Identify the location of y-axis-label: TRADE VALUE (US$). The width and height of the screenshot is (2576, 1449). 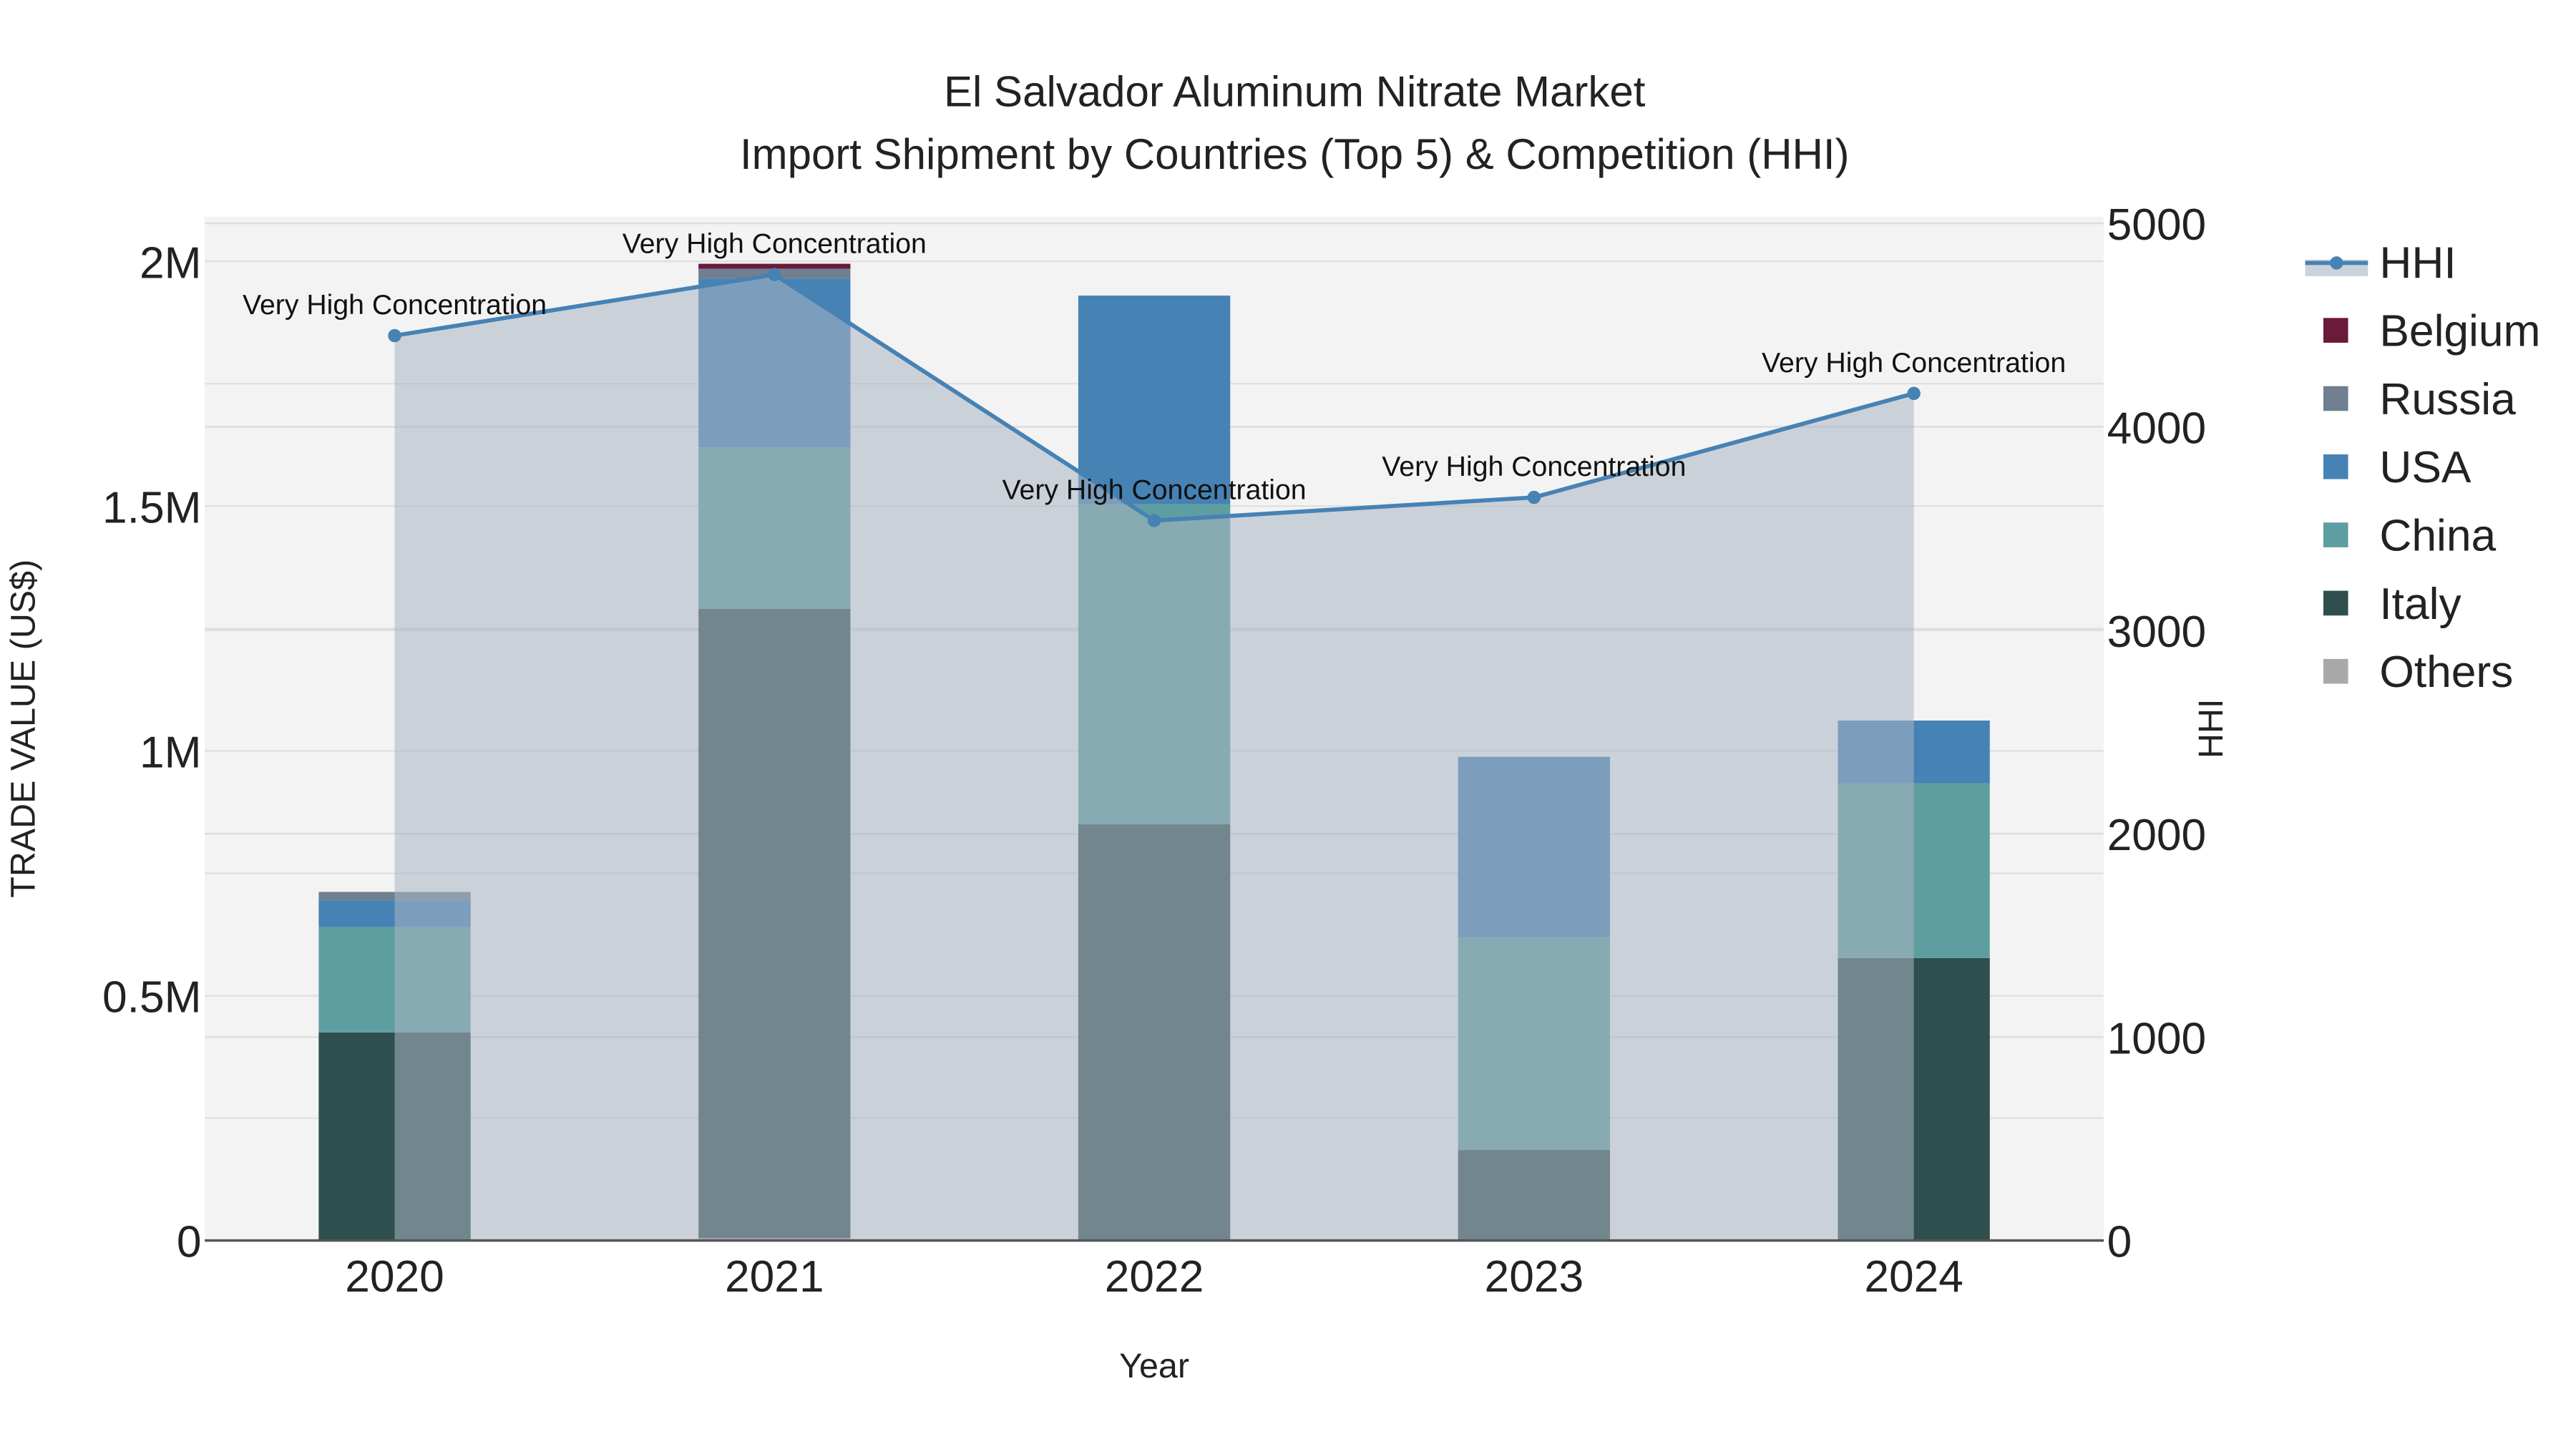
(23, 729).